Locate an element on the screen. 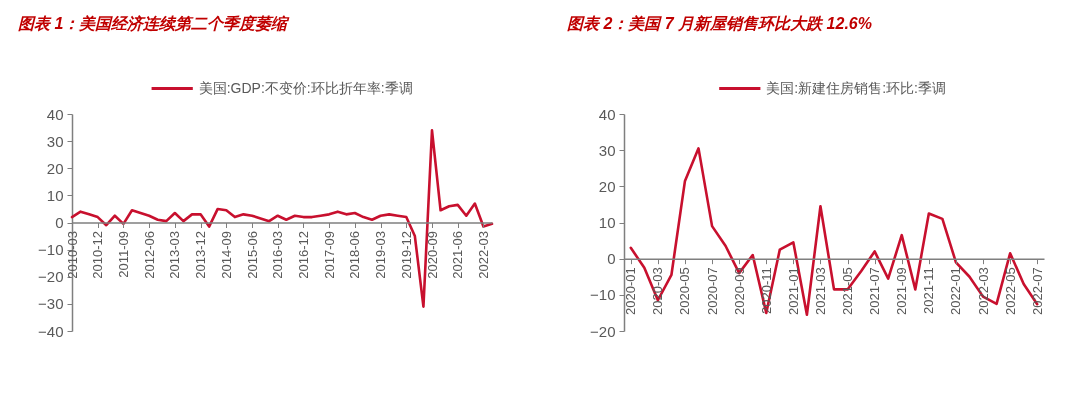  x-tick-label: 2013-12 is located at coordinates (201, 255).